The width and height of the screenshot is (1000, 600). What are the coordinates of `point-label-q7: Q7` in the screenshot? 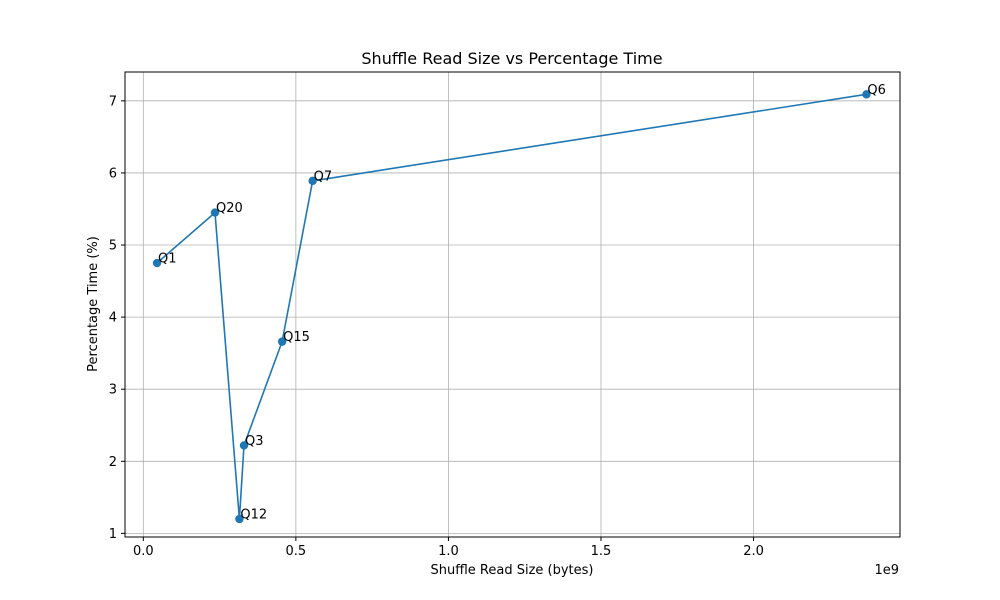 It's located at (323, 176).